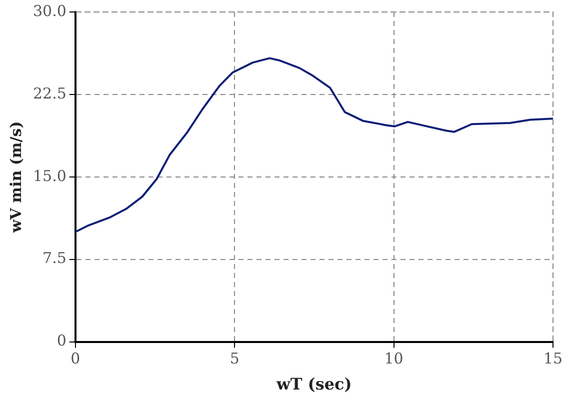 The width and height of the screenshot is (571, 403). Describe the element at coordinates (49, 11) in the screenshot. I see `y-tick-label: 30.0` at that location.